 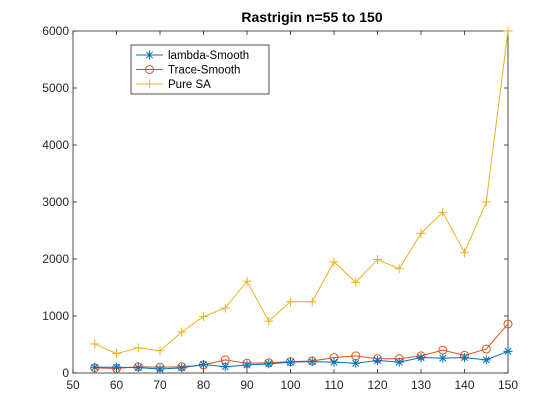 I want to click on legend-label: Pure SA, so click(x=189, y=85).